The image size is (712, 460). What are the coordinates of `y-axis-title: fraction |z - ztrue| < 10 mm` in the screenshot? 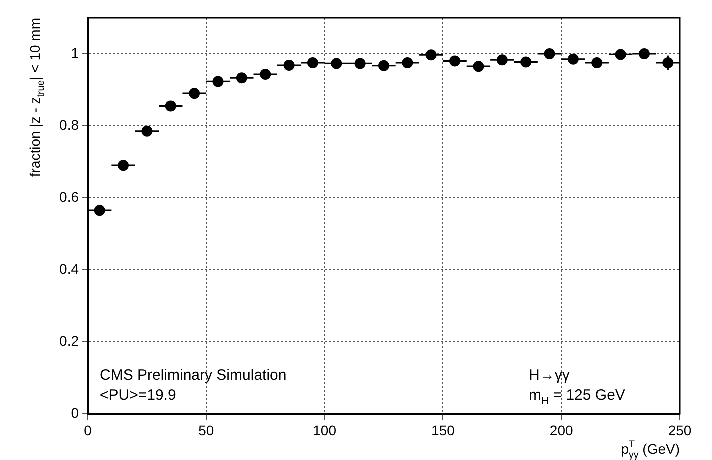 It's located at (37, 98).